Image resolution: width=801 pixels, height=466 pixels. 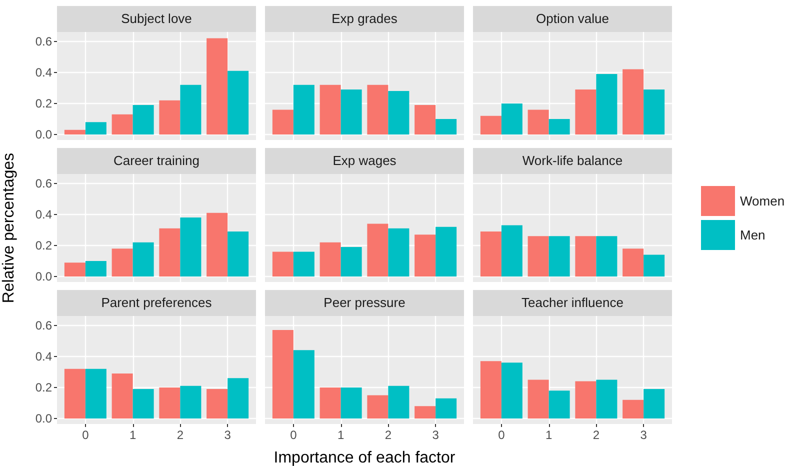 I want to click on chart-title: Peer pressure, so click(x=364, y=303).